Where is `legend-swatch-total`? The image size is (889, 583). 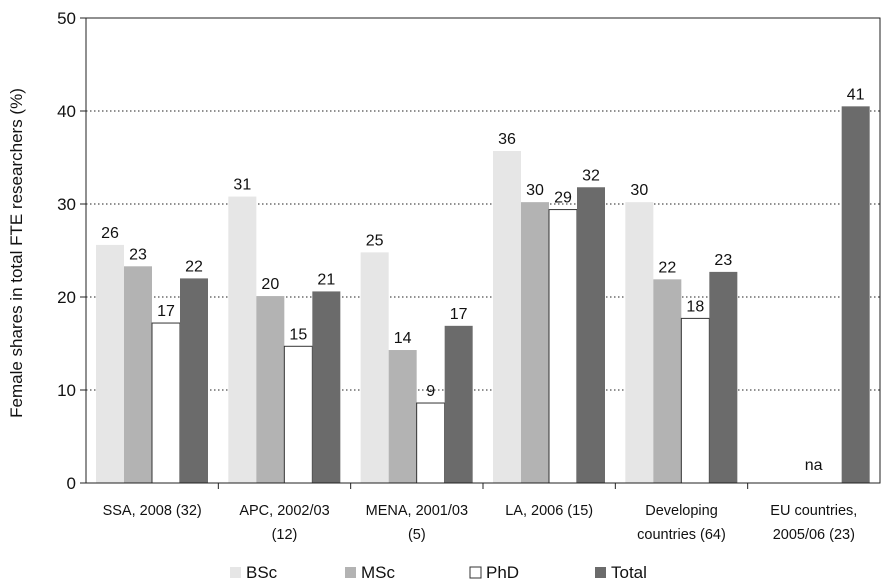 legend-swatch-total is located at coordinates (600, 572).